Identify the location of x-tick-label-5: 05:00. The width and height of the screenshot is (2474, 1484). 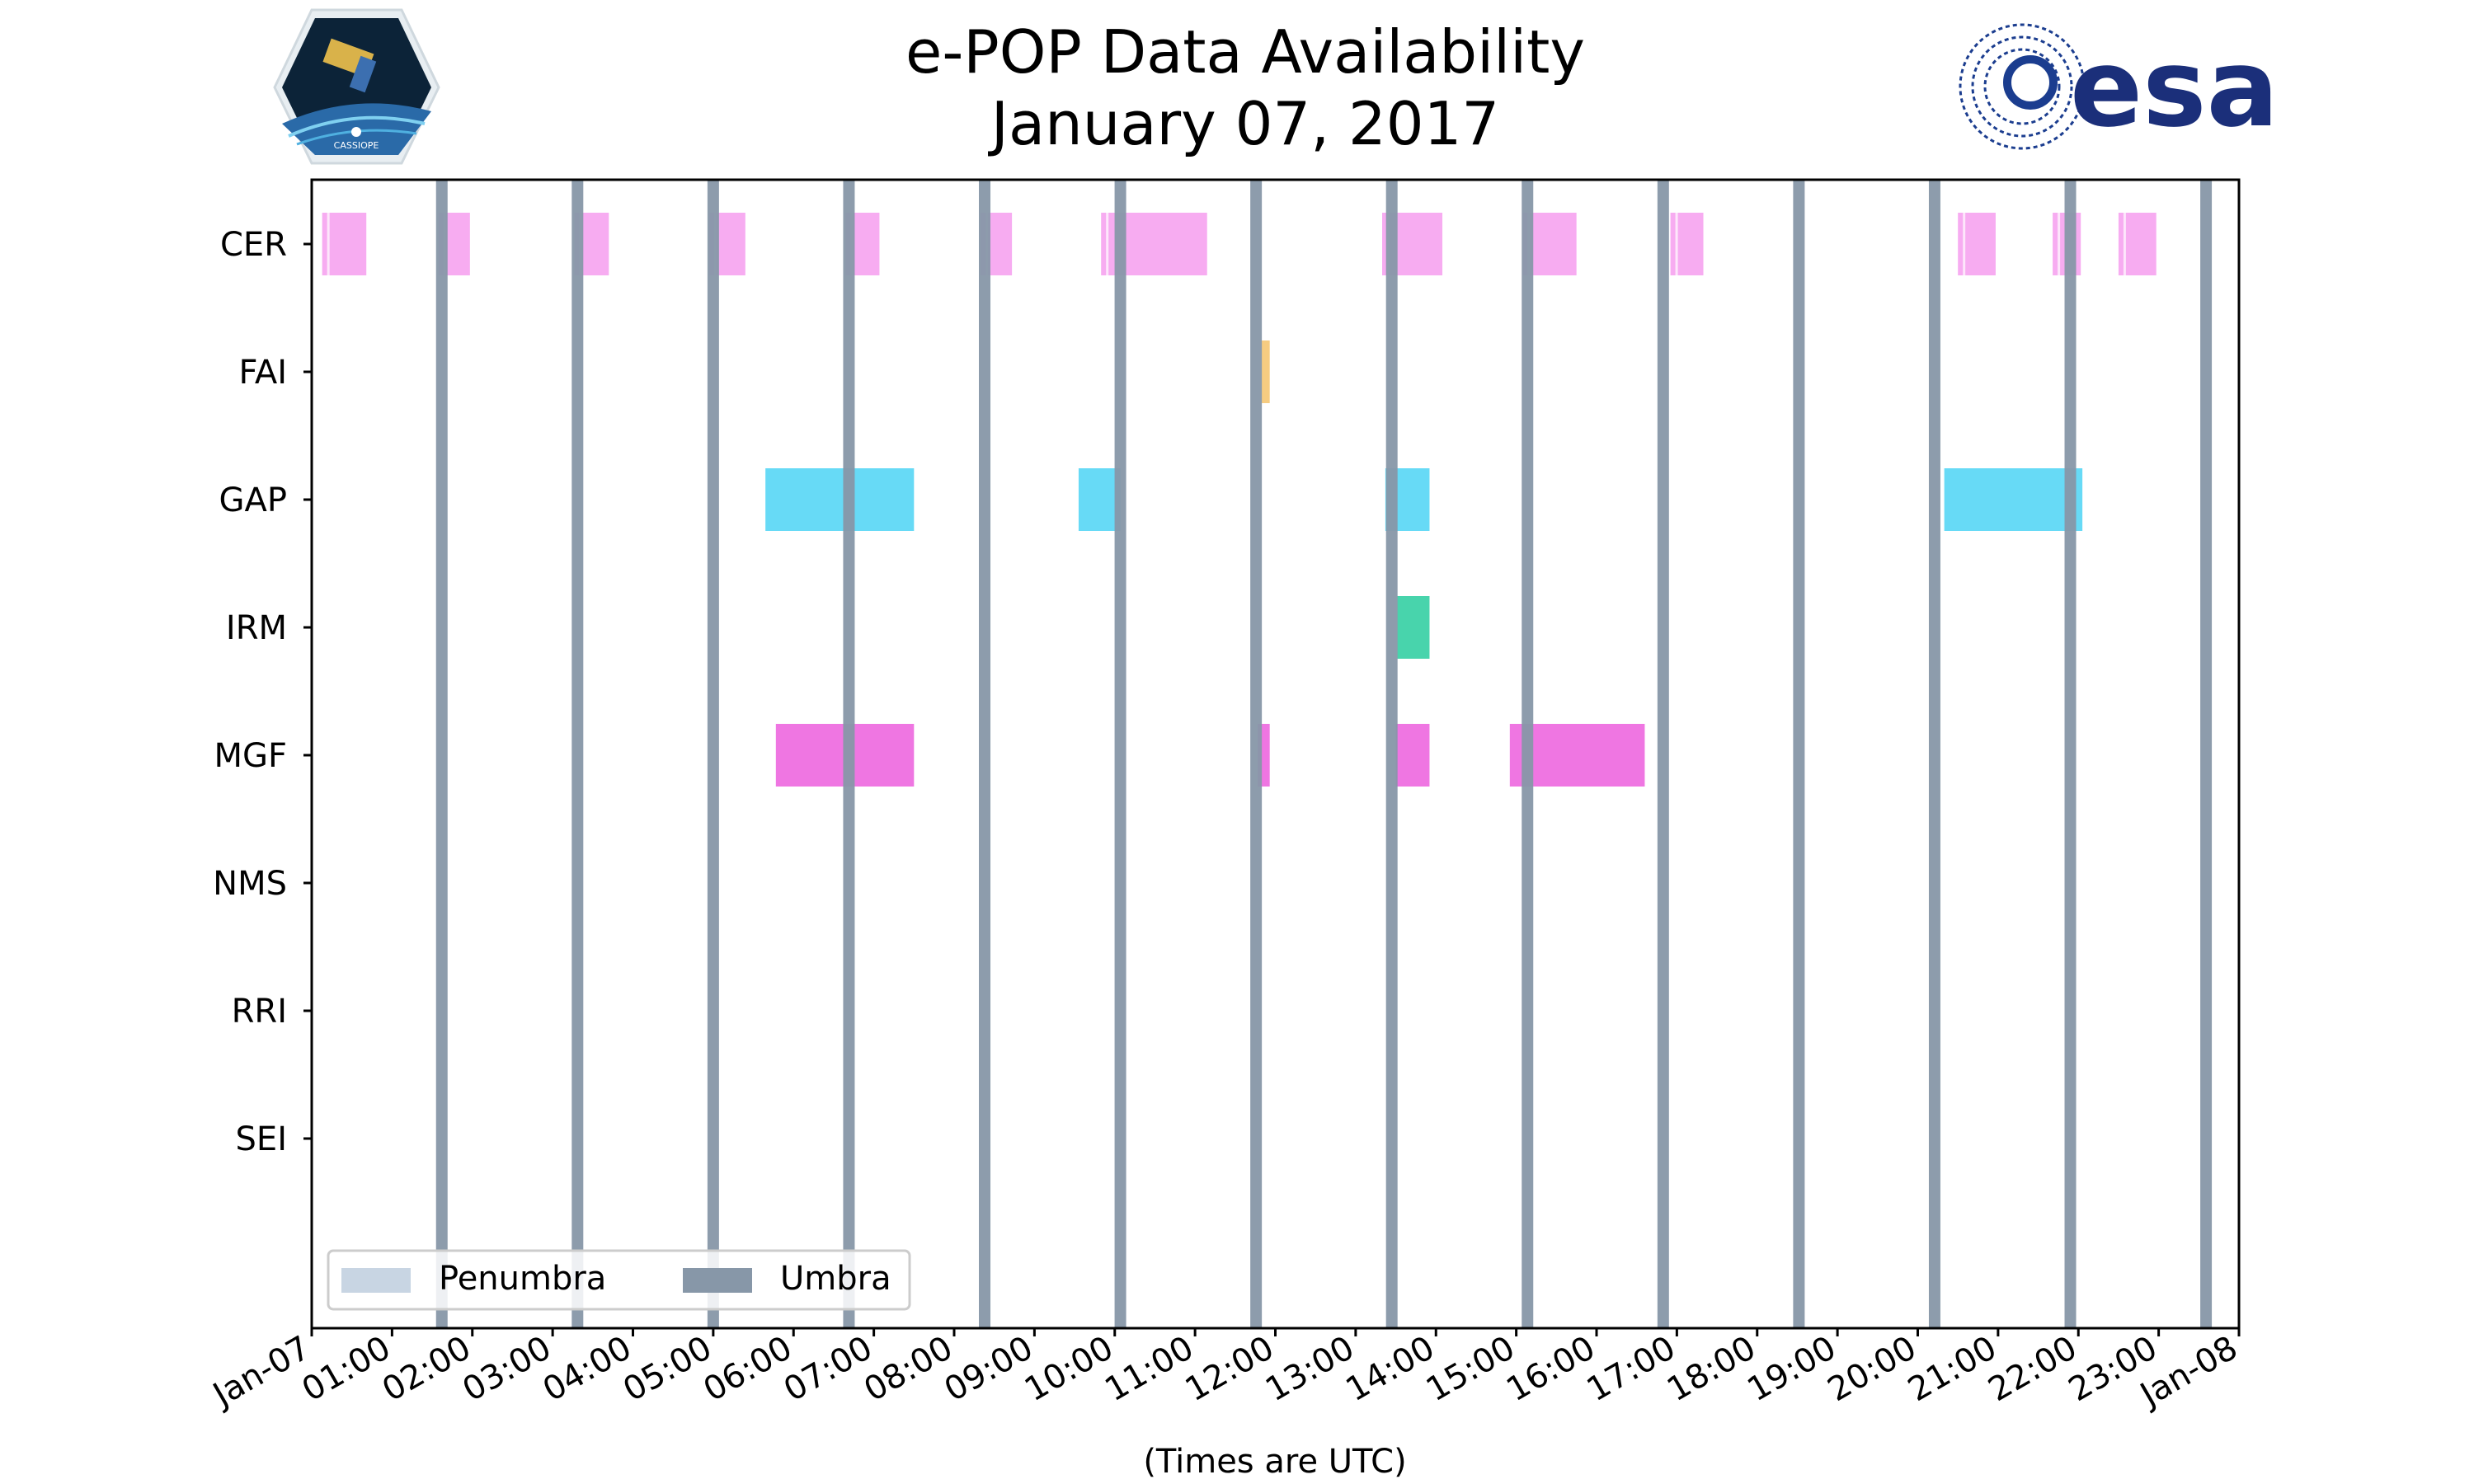
(667, 1369).